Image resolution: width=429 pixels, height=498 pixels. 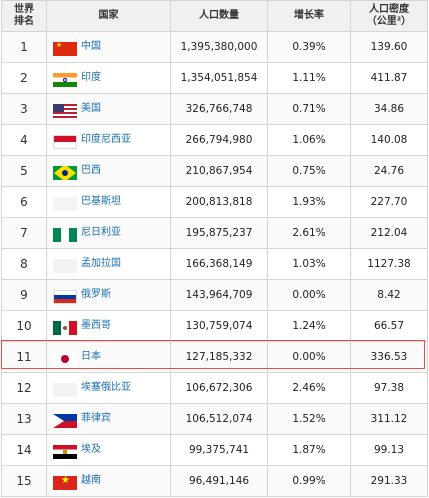 What do you see at coordinates (24, 16) in the screenshot?
I see `header-rank: 世界 排名` at bounding box center [24, 16].